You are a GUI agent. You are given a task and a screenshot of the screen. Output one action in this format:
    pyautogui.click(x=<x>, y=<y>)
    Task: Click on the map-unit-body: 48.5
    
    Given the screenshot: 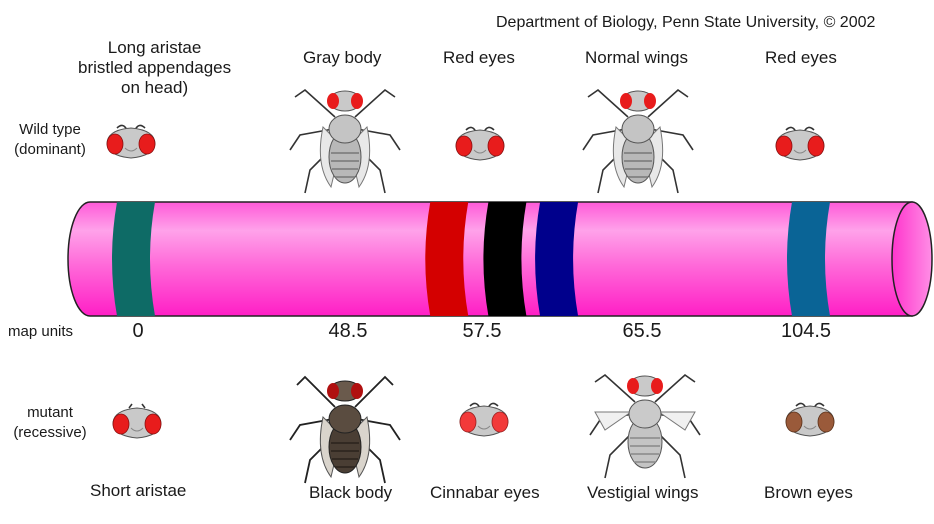 What is the action you would take?
    pyautogui.click(x=348, y=331)
    